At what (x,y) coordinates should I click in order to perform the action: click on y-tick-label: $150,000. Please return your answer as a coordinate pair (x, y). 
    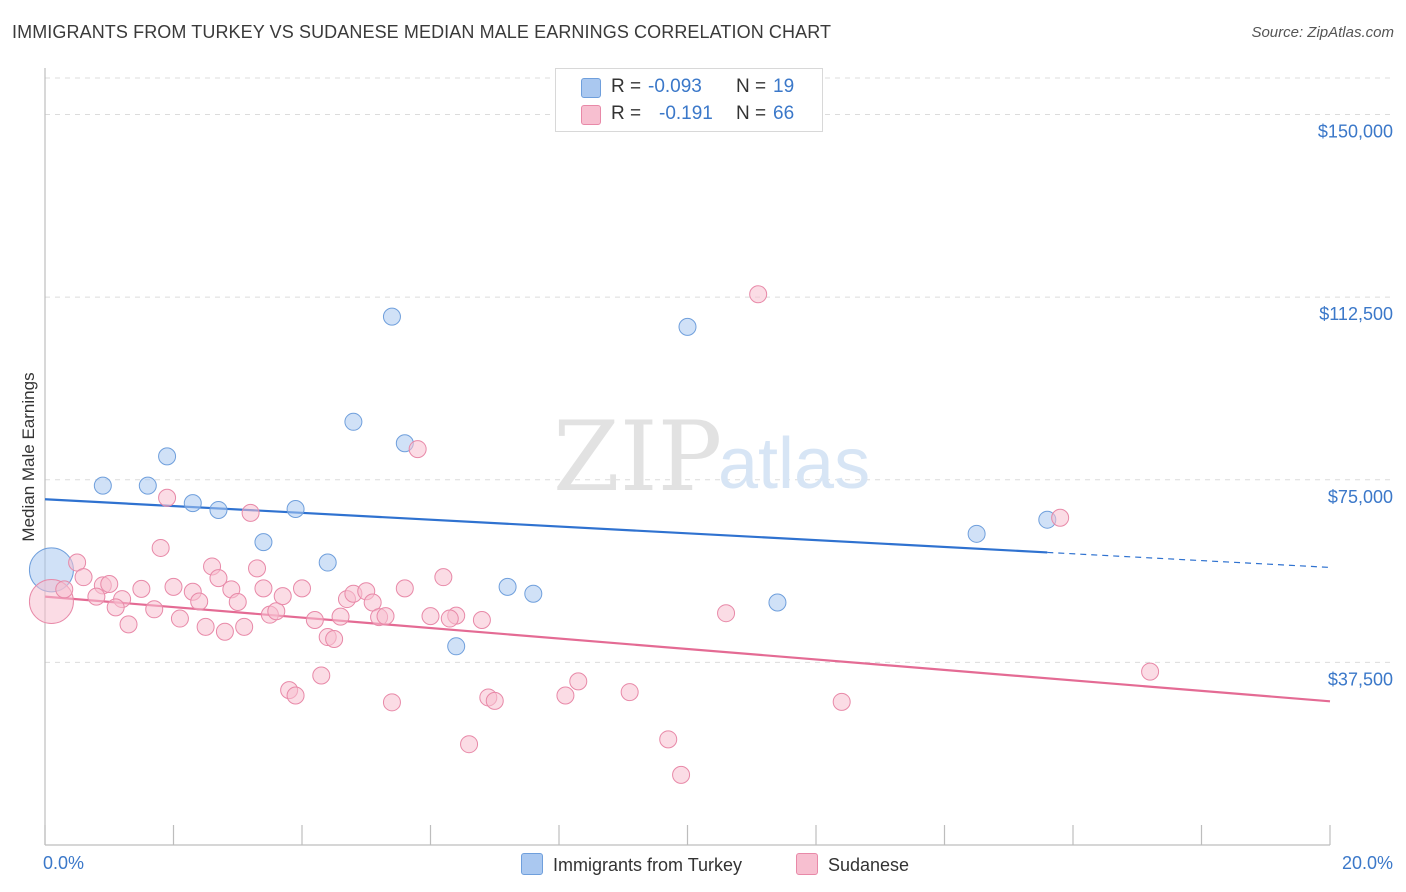
    Looking at the image, I should click on (1355, 132).